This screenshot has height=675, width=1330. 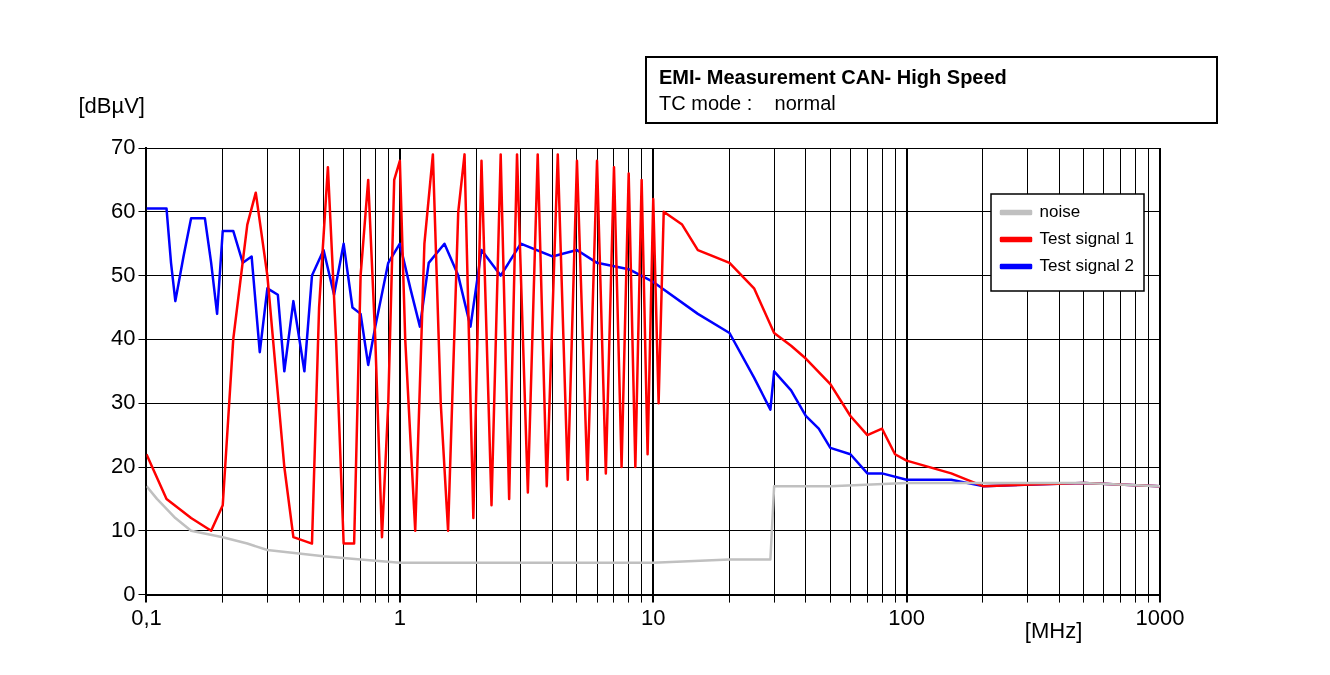 What do you see at coordinates (123, 210) in the screenshot?
I see `y-tick-label: 60` at bounding box center [123, 210].